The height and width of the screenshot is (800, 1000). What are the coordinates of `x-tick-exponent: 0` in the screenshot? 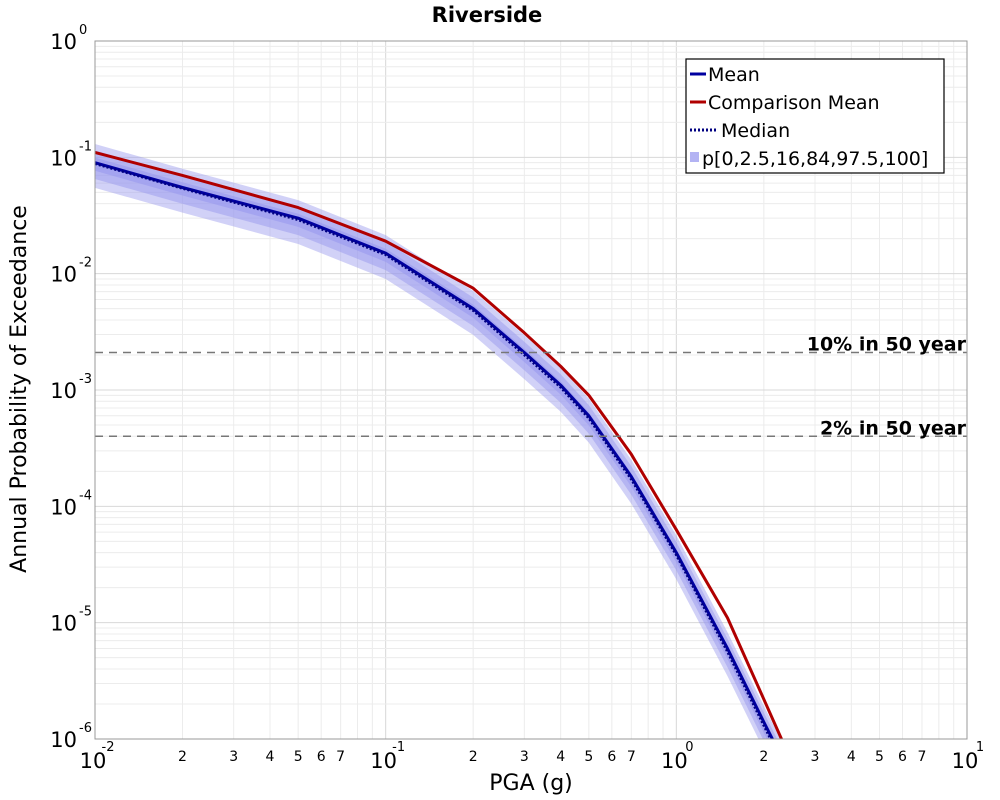 It's located at (689, 747).